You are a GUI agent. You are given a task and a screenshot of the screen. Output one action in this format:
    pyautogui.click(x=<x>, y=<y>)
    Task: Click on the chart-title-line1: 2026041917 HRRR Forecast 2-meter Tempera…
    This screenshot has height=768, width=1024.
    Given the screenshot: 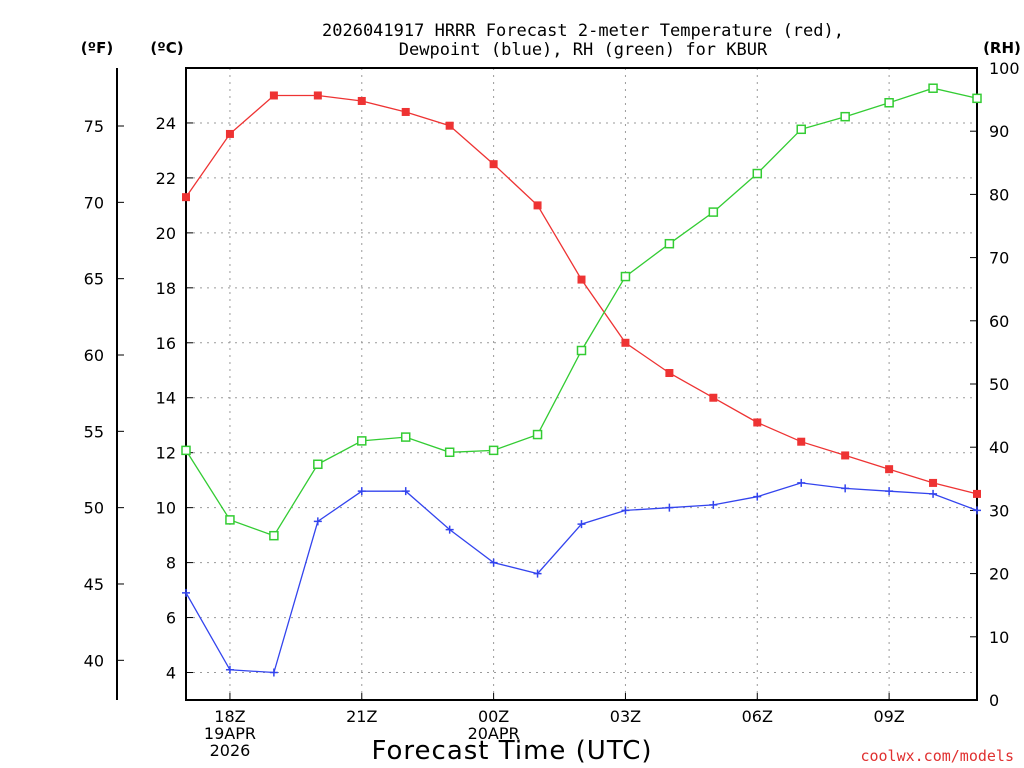 What is the action you would take?
    pyautogui.click(x=583, y=31)
    